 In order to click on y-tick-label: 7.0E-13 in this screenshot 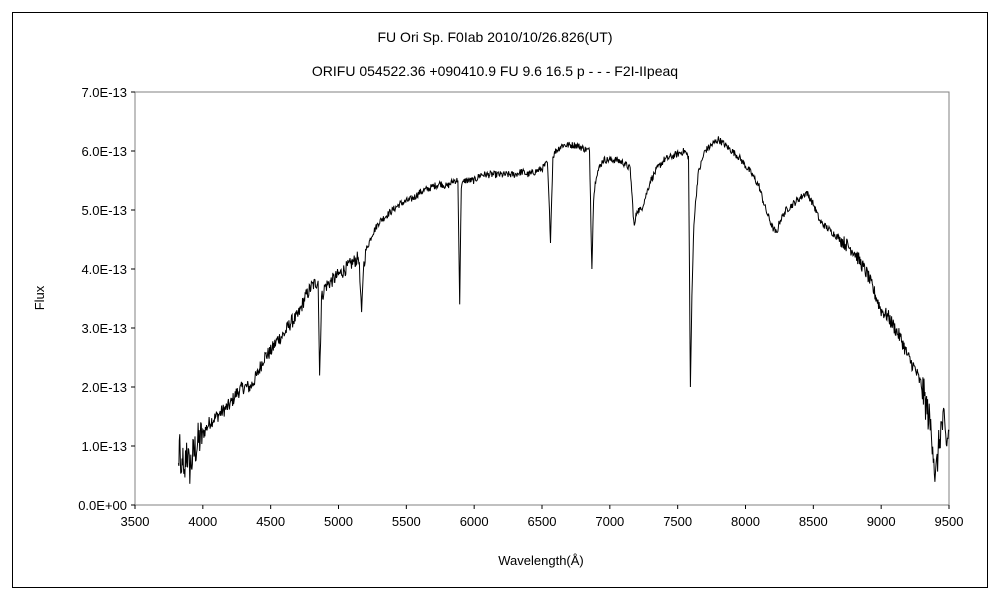, I will do `click(104, 92)`.